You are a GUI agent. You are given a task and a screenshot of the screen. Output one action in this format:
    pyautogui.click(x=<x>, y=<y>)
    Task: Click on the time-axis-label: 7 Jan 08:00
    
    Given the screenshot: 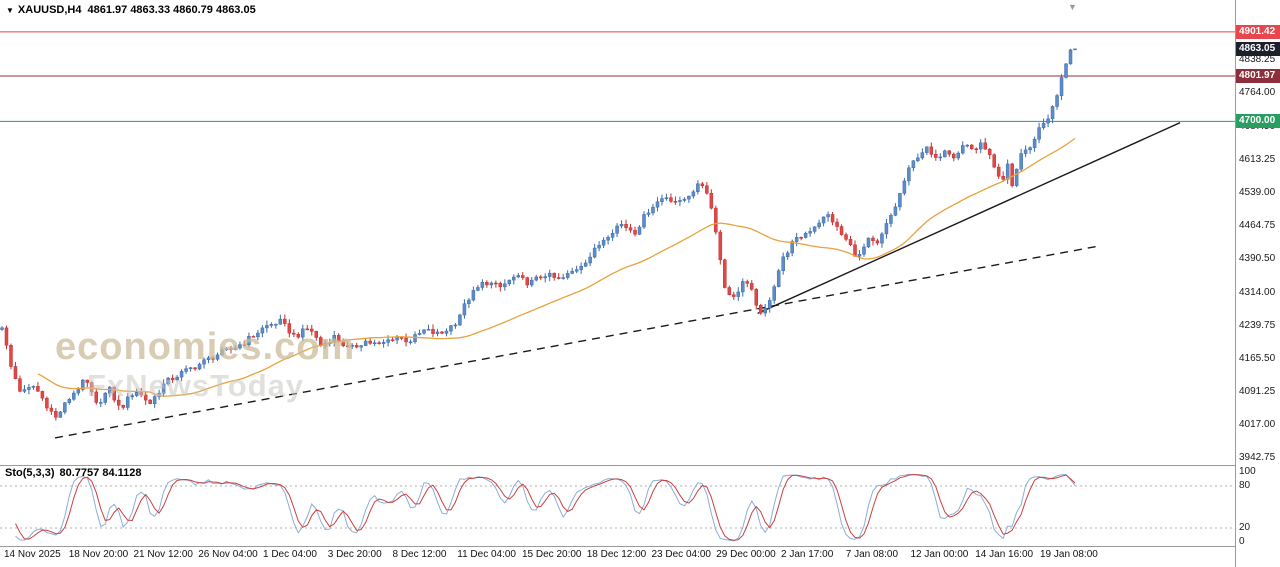 What is the action you would take?
    pyautogui.click(x=872, y=554)
    